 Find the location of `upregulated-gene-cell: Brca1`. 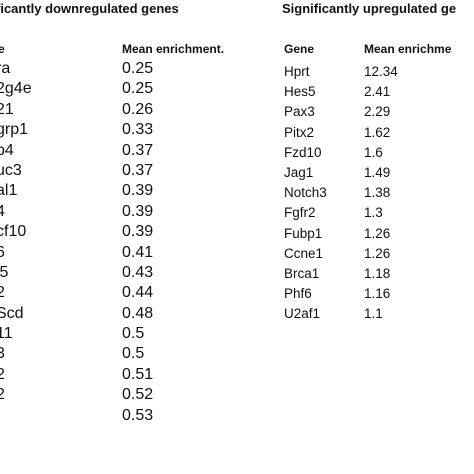

upregulated-gene-cell: Brca1 is located at coordinates (302, 273).